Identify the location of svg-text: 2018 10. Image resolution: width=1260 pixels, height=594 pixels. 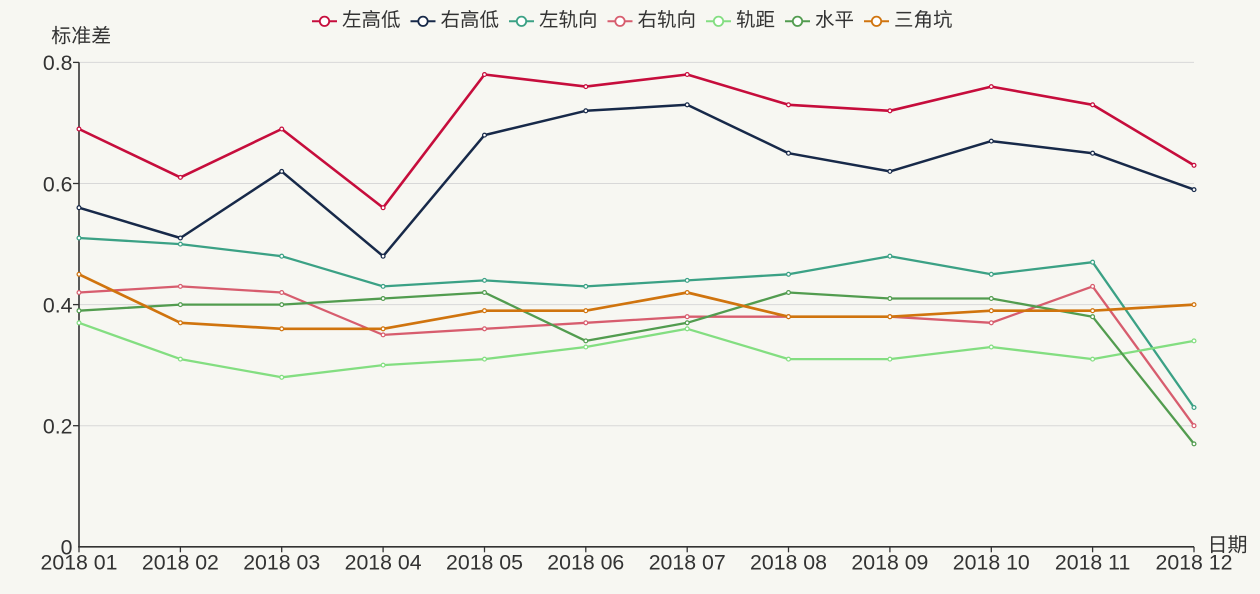
(991, 562).